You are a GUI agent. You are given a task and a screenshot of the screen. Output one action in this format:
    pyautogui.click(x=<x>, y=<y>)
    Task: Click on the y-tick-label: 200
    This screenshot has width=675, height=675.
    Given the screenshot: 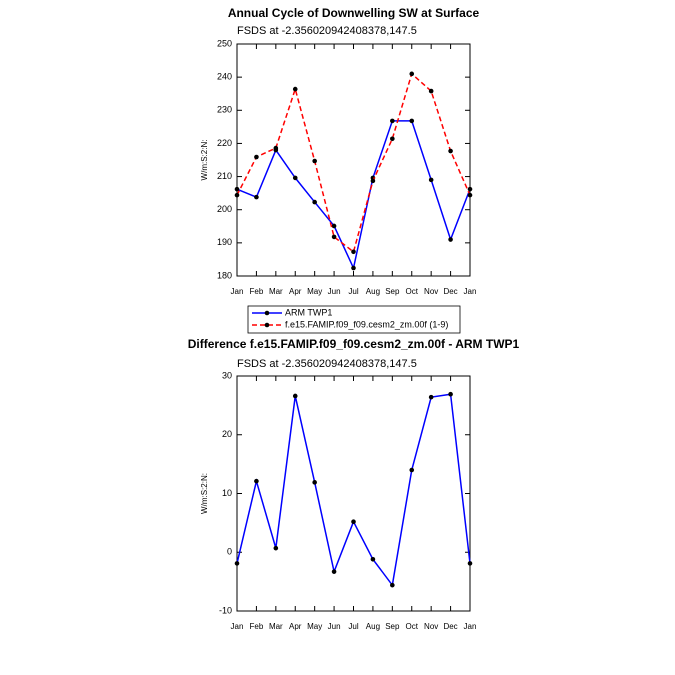 What is the action you would take?
    pyautogui.click(x=224, y=209)
    